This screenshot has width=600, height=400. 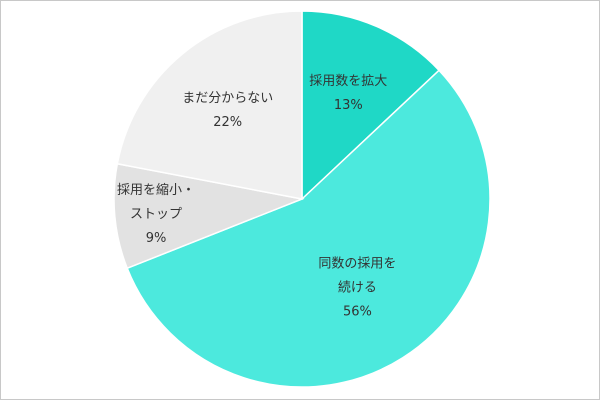 I want to click on slice-label: 続ける, so click(x=357, y=287).